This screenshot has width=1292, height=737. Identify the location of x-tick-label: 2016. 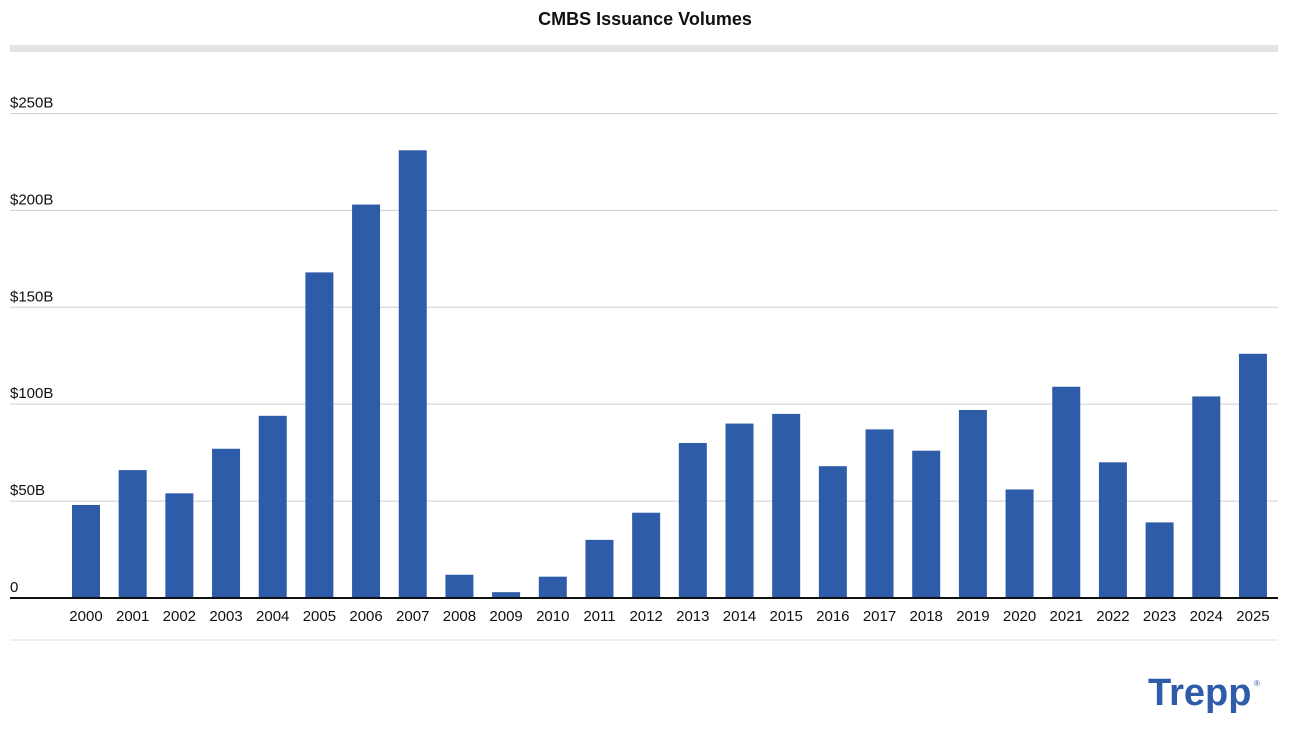
(832, 616).